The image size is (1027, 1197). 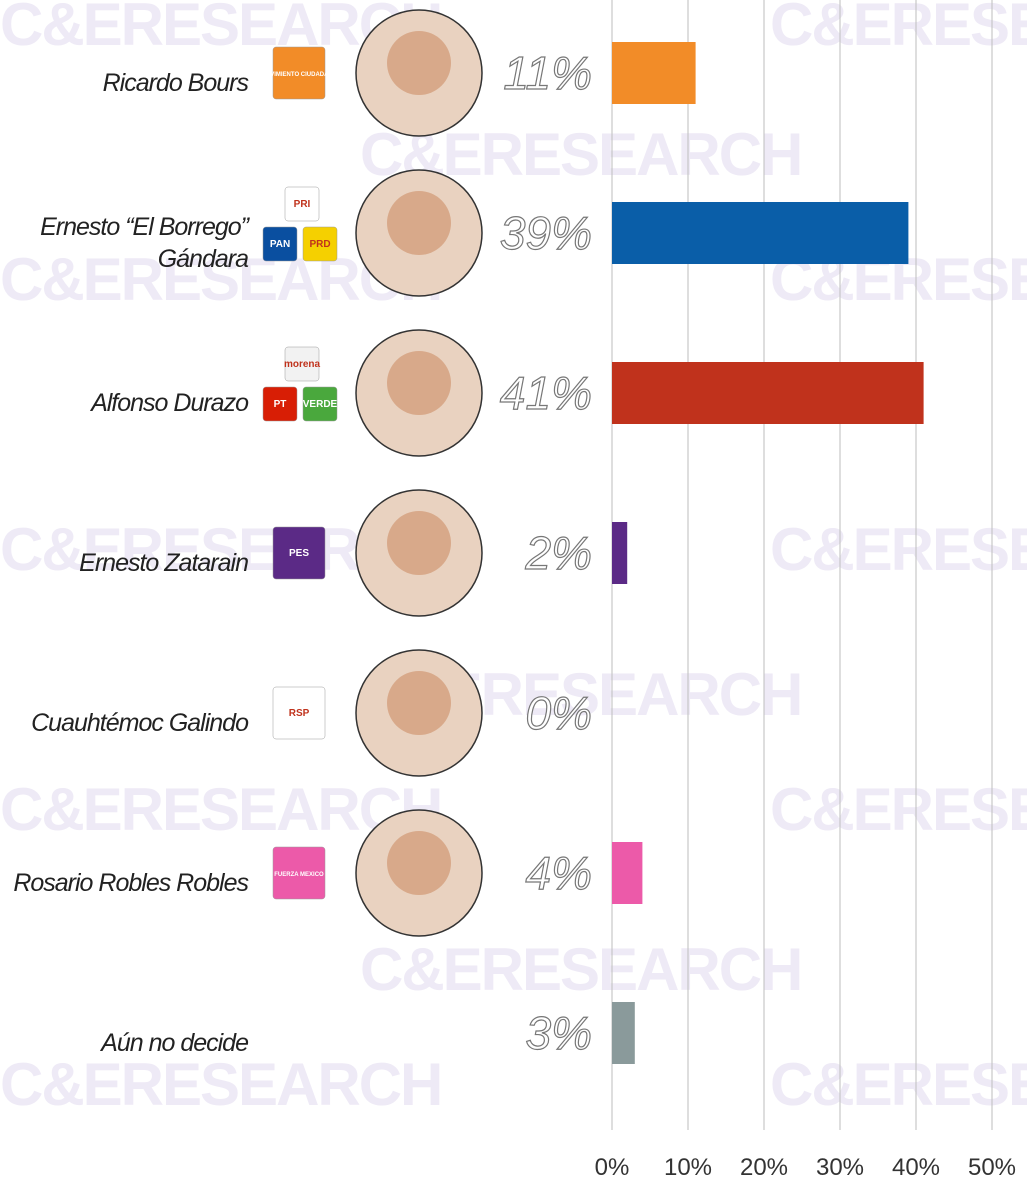 I want to click on value-label: 11%, so click(x=547, y=73).